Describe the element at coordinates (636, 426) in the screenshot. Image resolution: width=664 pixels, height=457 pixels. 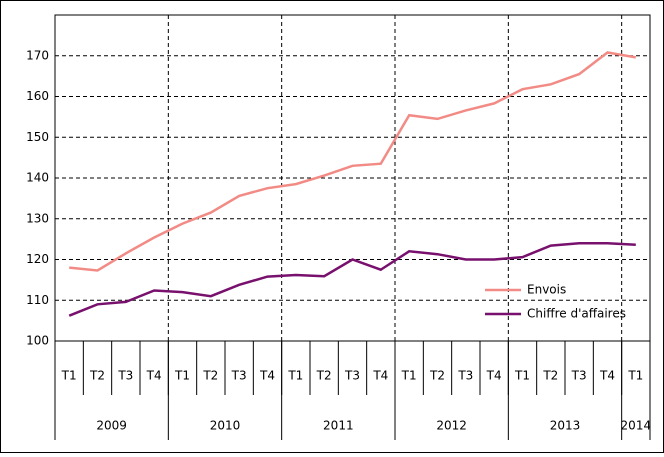
I see `year-label: 2014` at that location.